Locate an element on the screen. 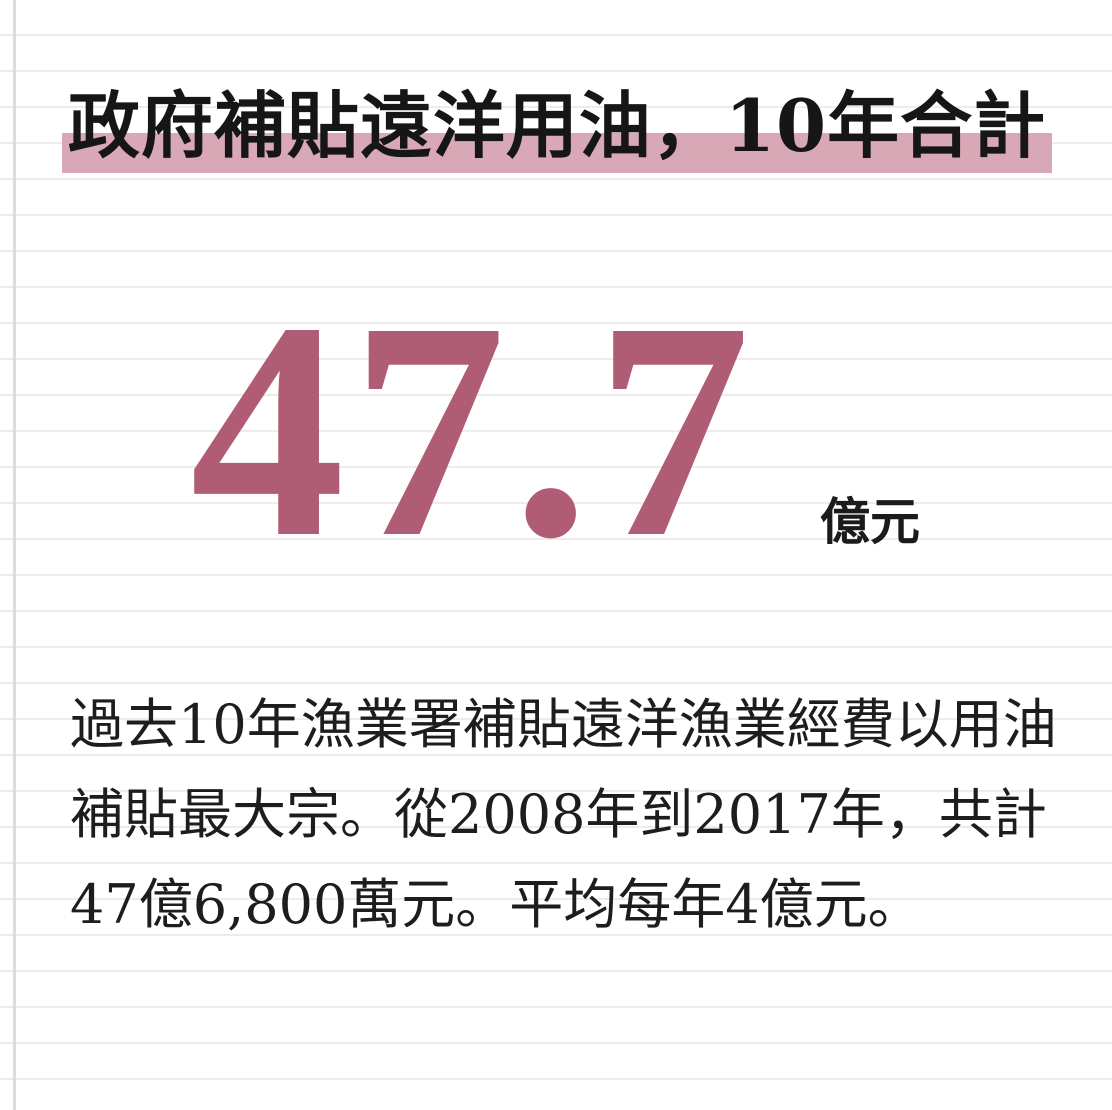 The width and height of the screenshot is (1112, 1110). highlight-unit: 億元 is located at coordinates (870, 521).